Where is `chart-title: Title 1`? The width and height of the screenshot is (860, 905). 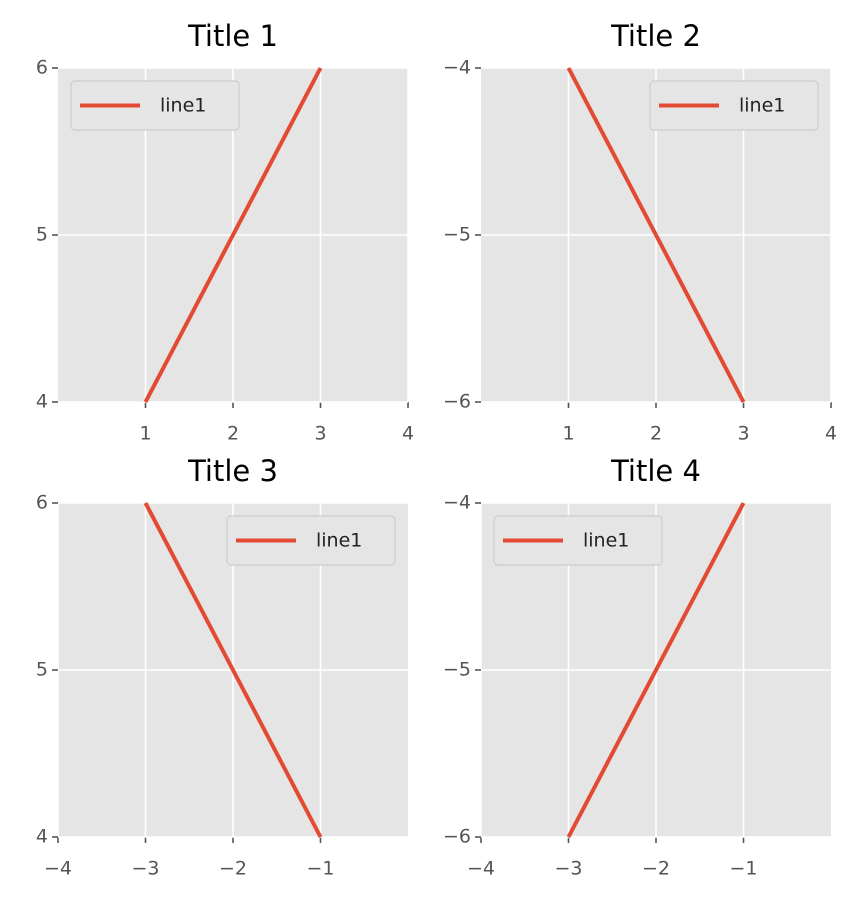 chart-title: Title 1 is located at coordinates (232, 36).